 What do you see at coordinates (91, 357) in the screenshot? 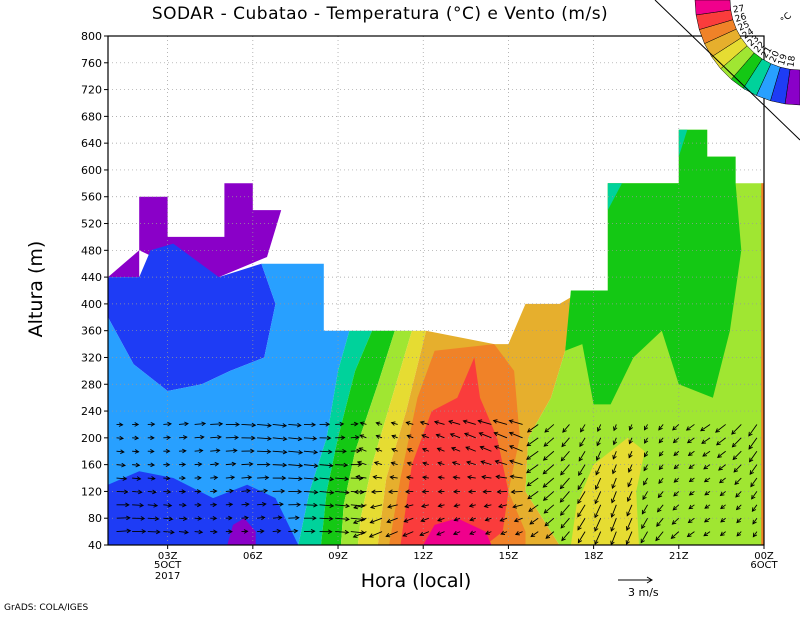
I see `y-tick-label-7: 320` at bounding box center [91, 357].